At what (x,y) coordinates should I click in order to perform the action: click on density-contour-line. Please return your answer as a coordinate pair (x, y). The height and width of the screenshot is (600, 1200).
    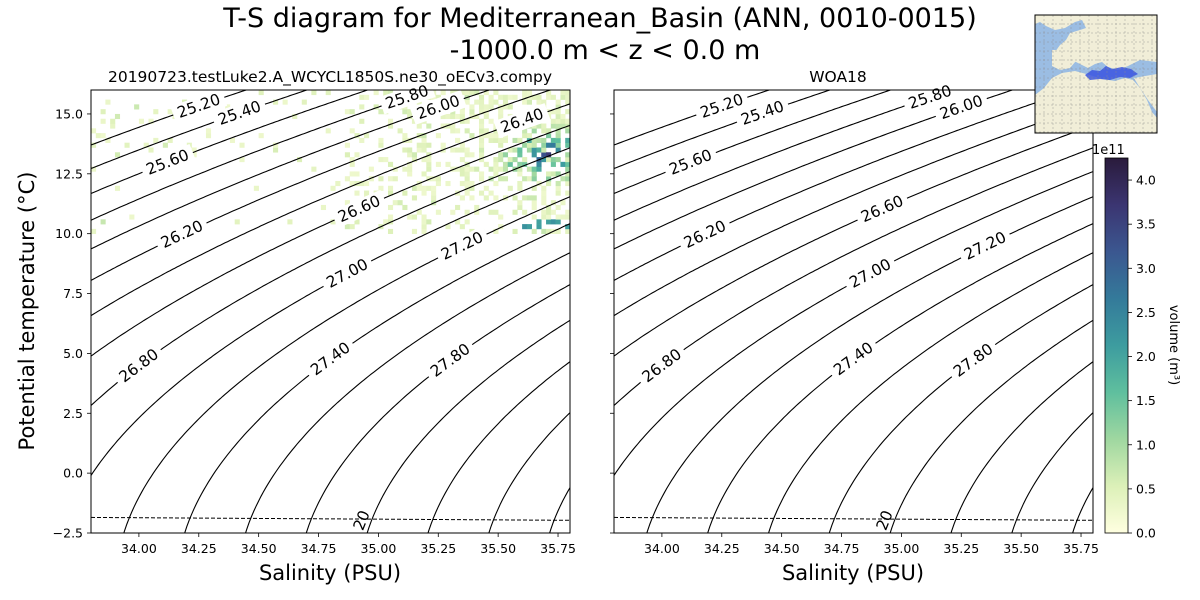
    Looking at the image, I should click on (1021, 447).